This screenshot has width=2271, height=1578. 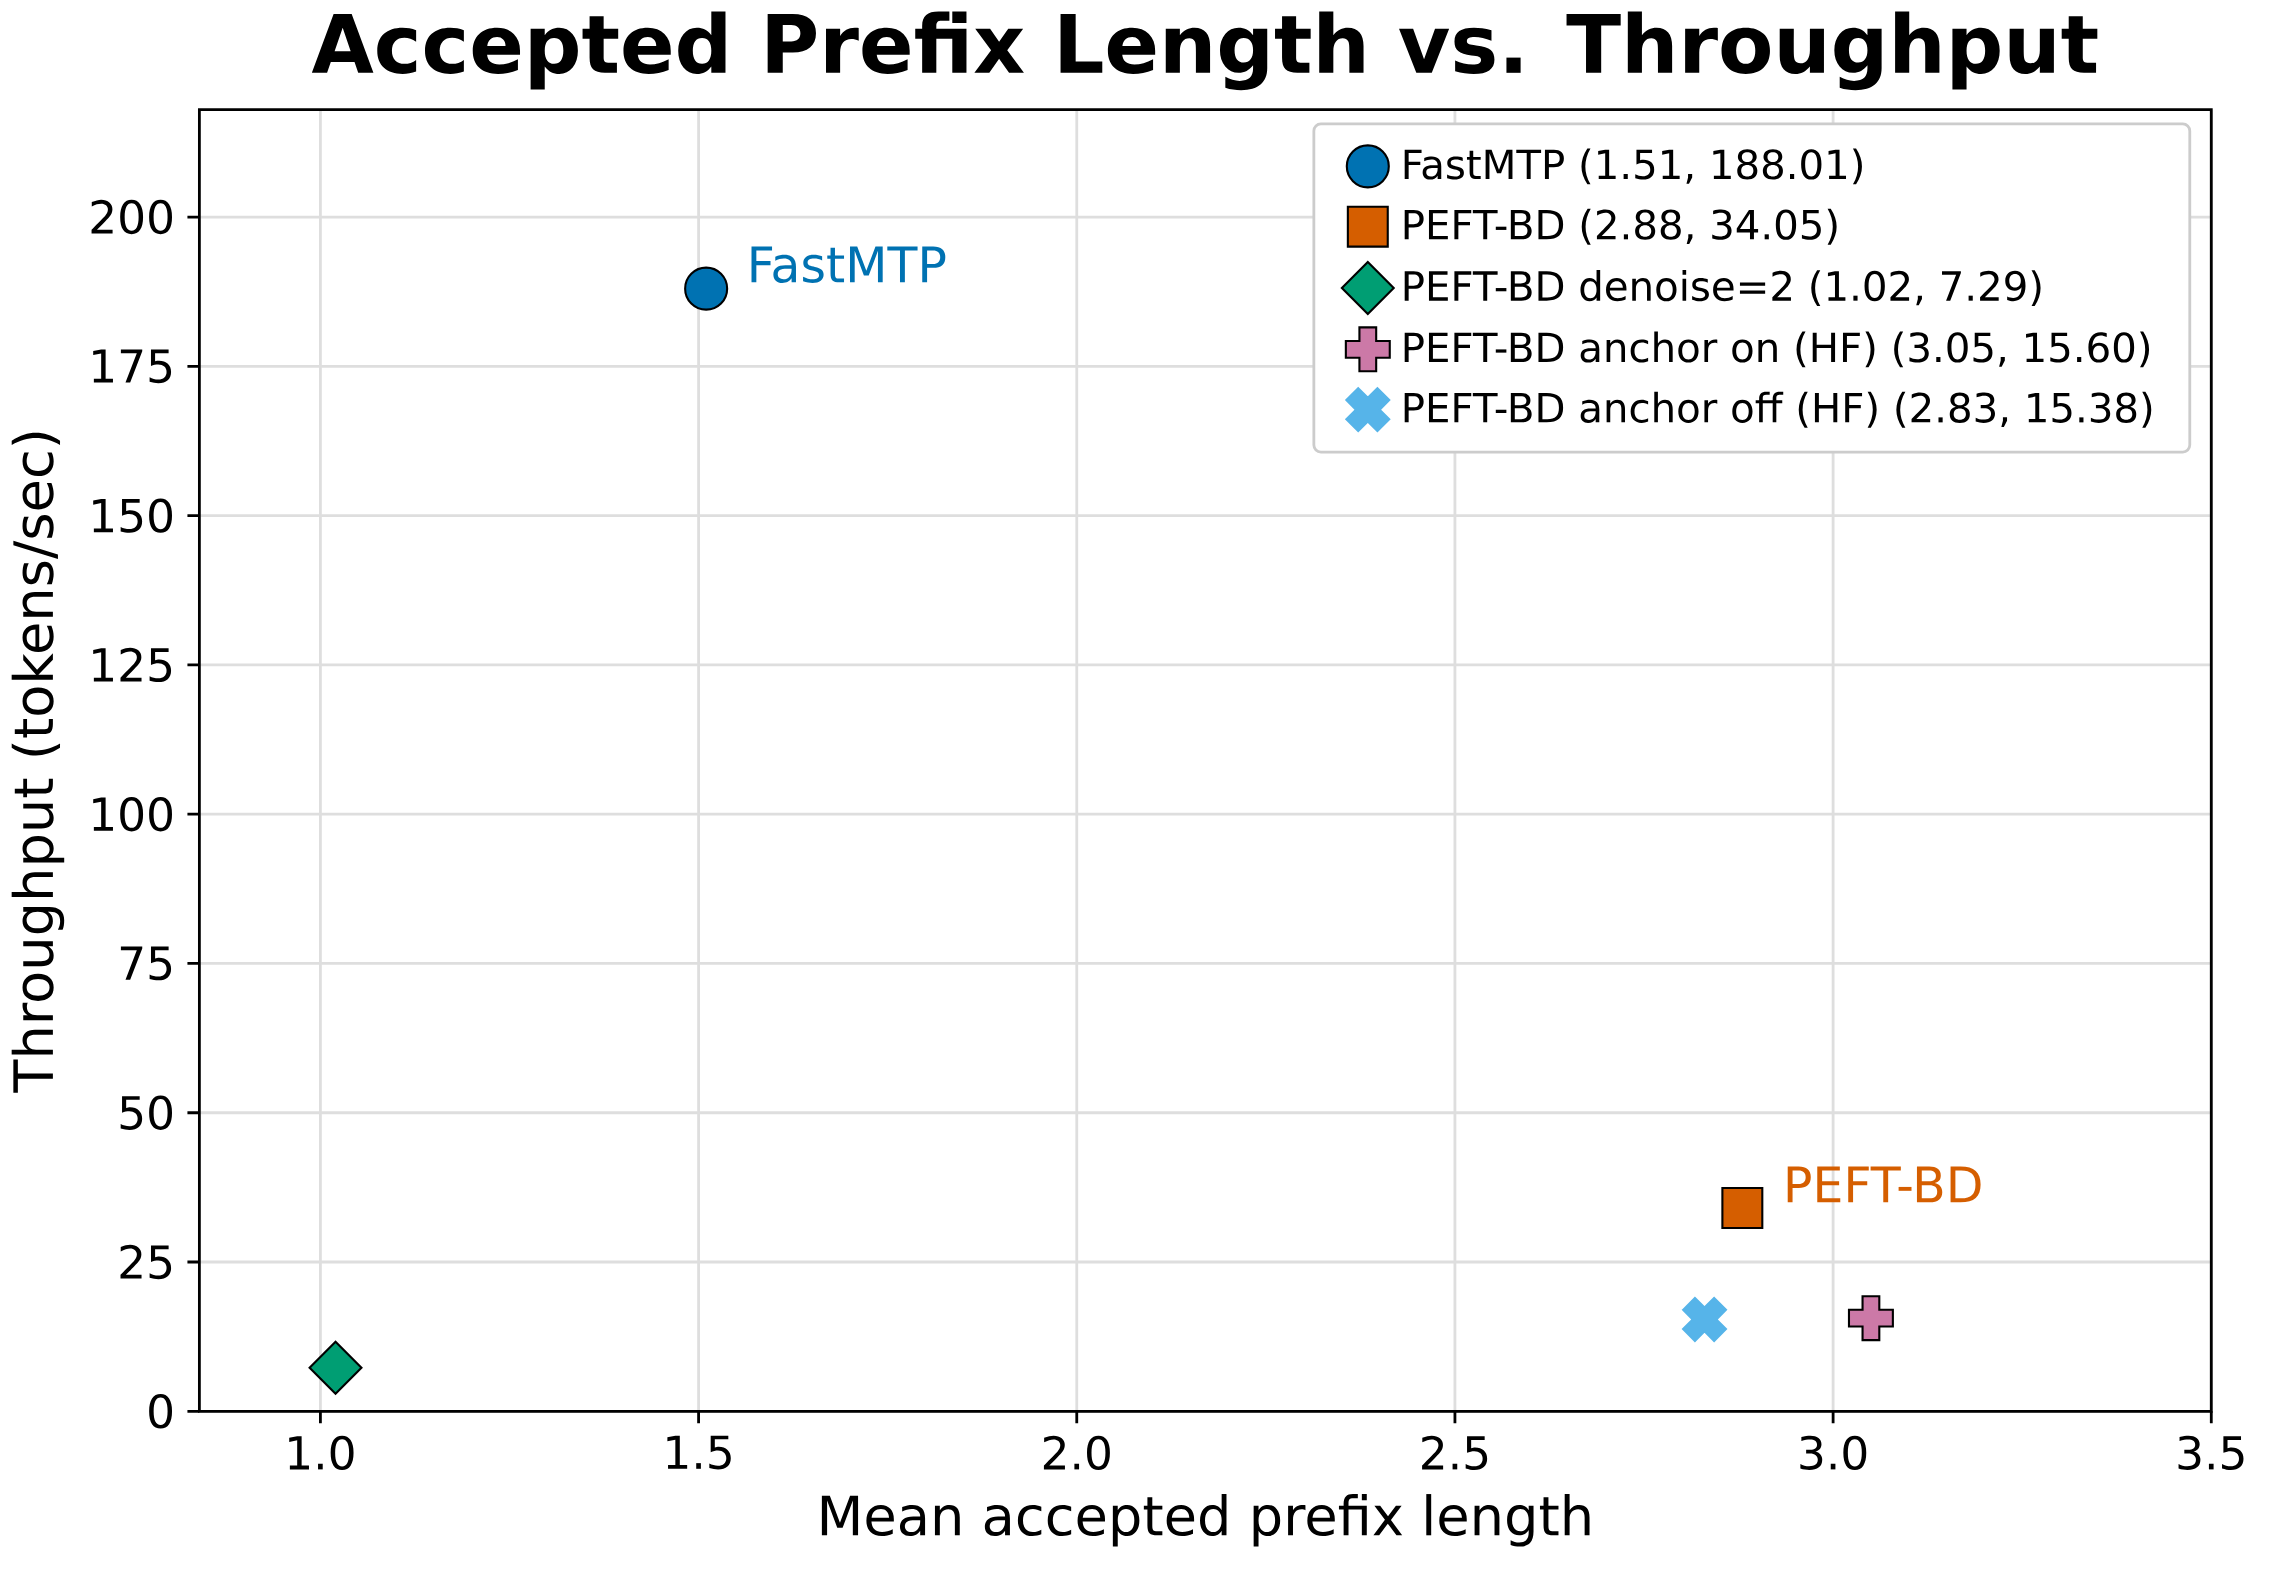 What do you see at coordinates (132, 665) in the screenshot?
I see `y-tick-label: 125` at bounding box center [132, 665].